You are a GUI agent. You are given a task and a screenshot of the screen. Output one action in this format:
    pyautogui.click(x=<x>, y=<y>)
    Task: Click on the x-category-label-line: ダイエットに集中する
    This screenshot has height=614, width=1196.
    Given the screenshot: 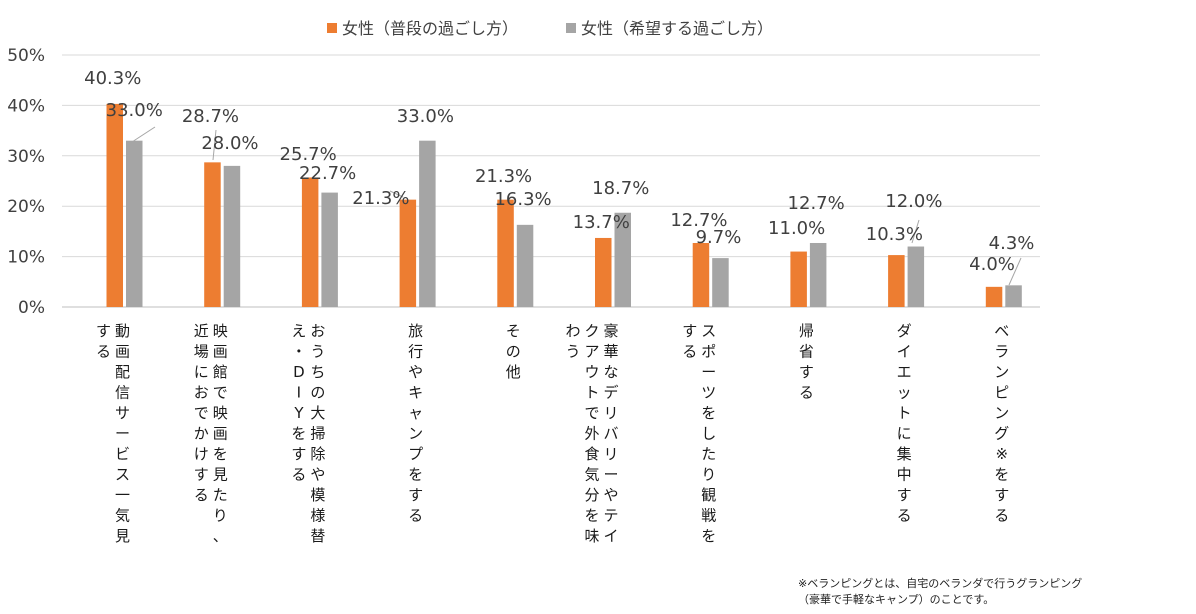 What is the action you would take?
    pyautogui.click(x=904, y=423)
    